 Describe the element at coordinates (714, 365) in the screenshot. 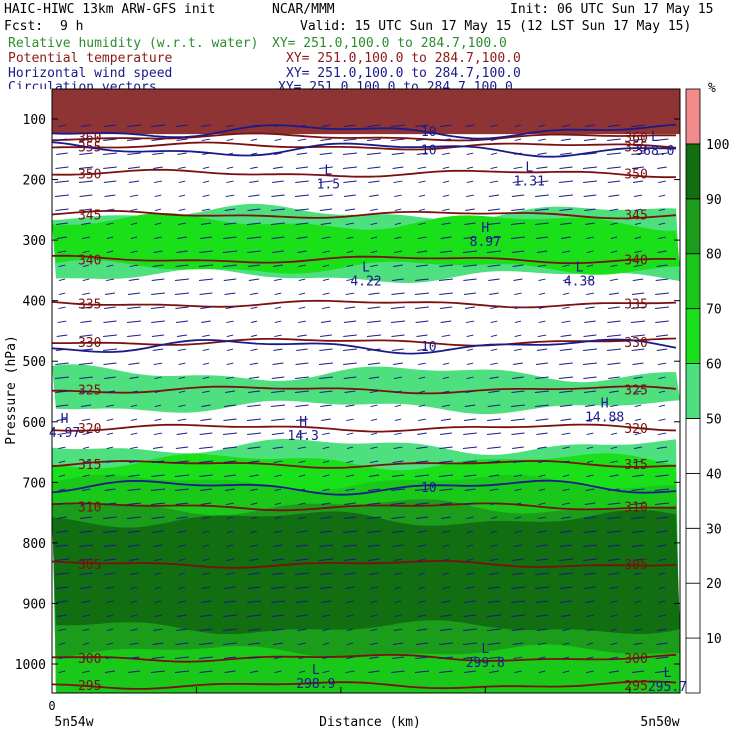

I see `colorbar-tick-label: 60` at that location.